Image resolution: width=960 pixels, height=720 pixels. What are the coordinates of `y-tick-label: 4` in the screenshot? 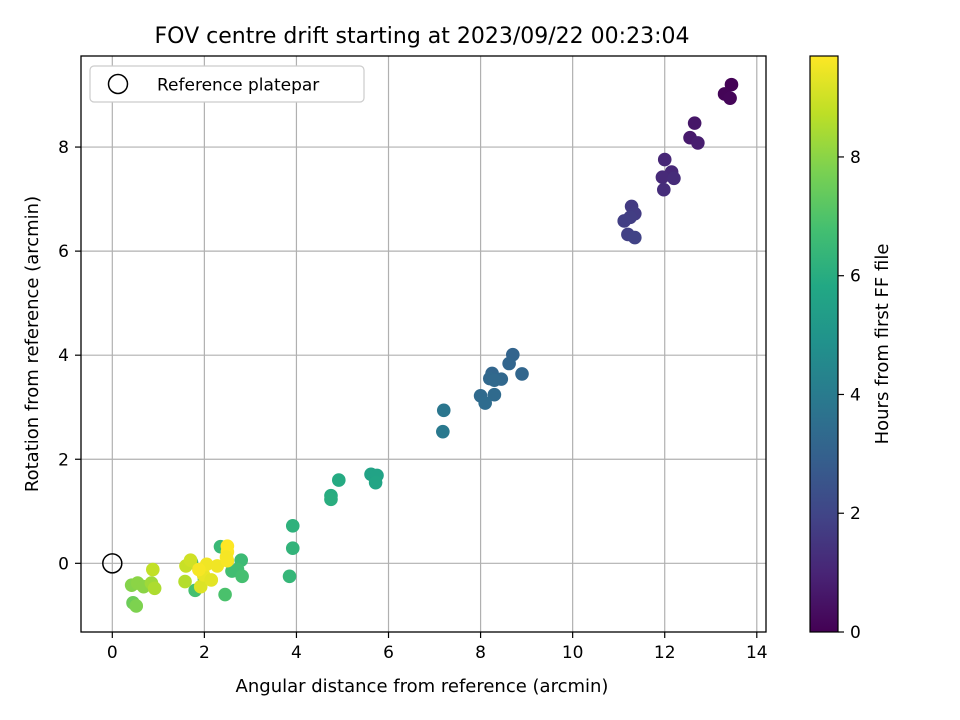 It's located at (63, 356).